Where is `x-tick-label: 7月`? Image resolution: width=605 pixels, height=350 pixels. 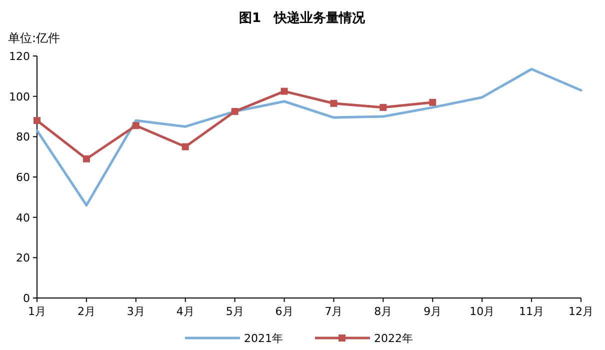 x-tick-label: 7月 is located at coordinates (333, 311).